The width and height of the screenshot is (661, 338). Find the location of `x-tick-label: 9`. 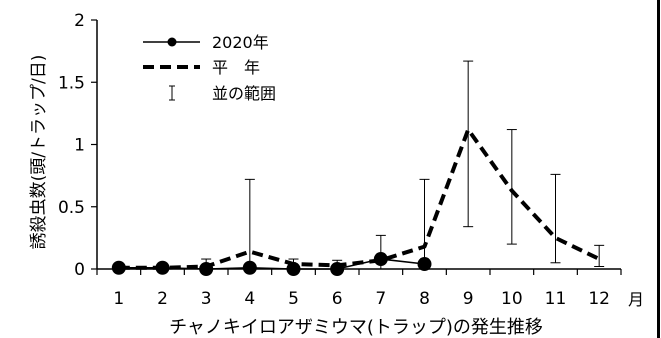

x-tick-label: 9 is located at coordinates (468, 299).